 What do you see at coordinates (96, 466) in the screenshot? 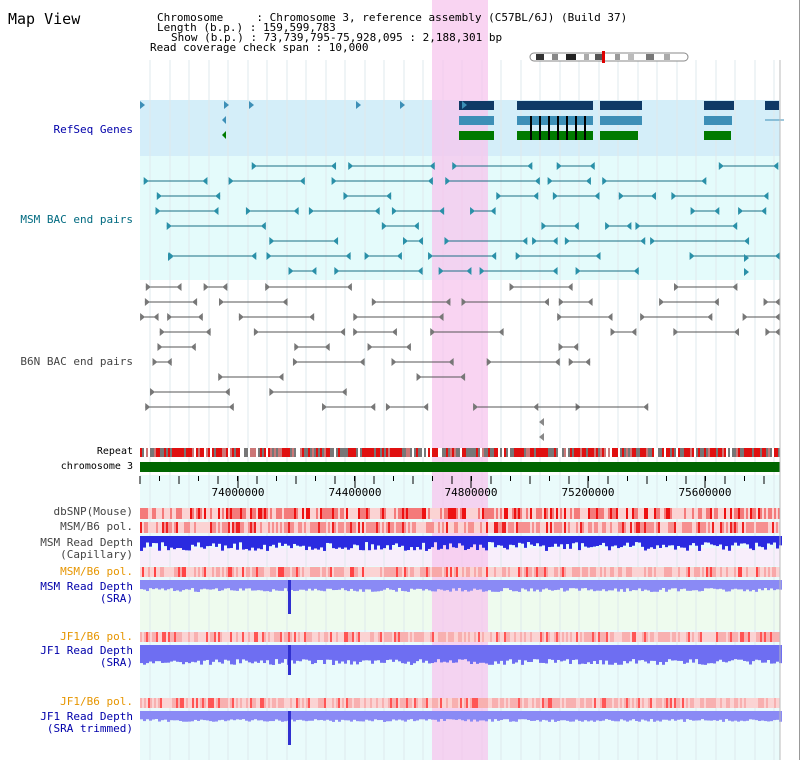
I see `track-label-chromosome: chromosome 3` at bounding box center [96, 466].